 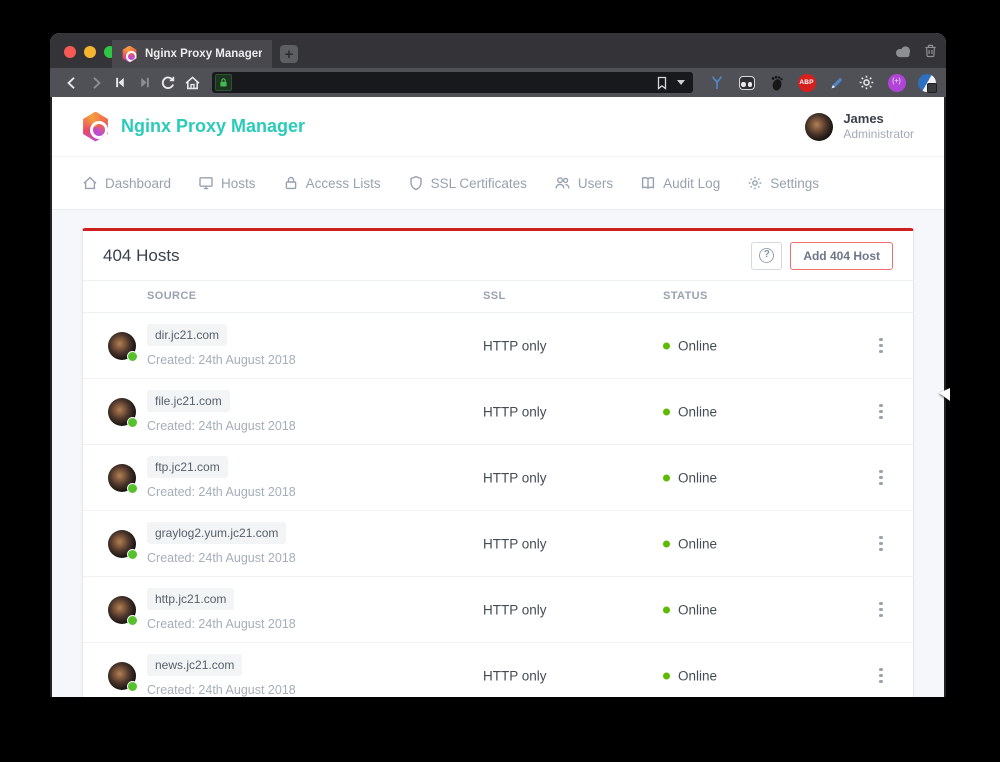 What do you see at coordinates (716, 82) in the screenshot?
I see `extension-blue-branch-icon` at bounding box center [716, 82].